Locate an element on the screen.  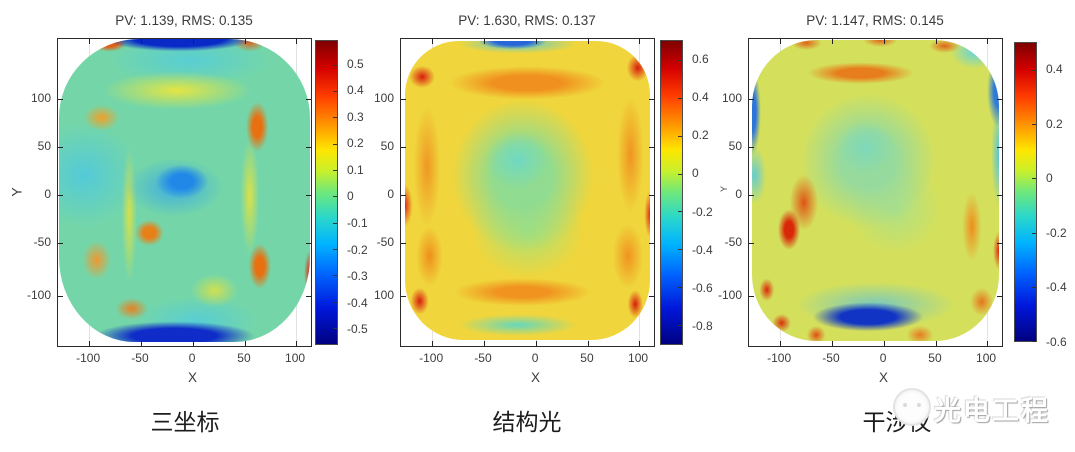
colorbar-tick-label: -0.5 is located at coordinates (357, 329).